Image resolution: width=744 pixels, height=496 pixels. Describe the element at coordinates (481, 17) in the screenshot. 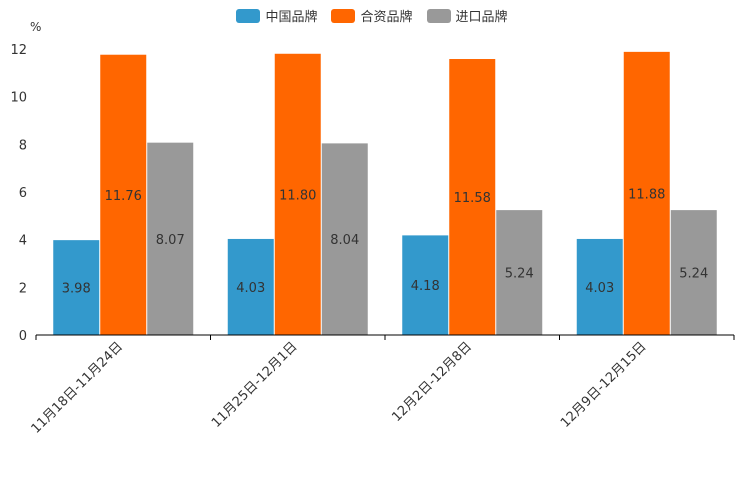

I see `legend-label-imported-brand: 进口品牌` at that location.